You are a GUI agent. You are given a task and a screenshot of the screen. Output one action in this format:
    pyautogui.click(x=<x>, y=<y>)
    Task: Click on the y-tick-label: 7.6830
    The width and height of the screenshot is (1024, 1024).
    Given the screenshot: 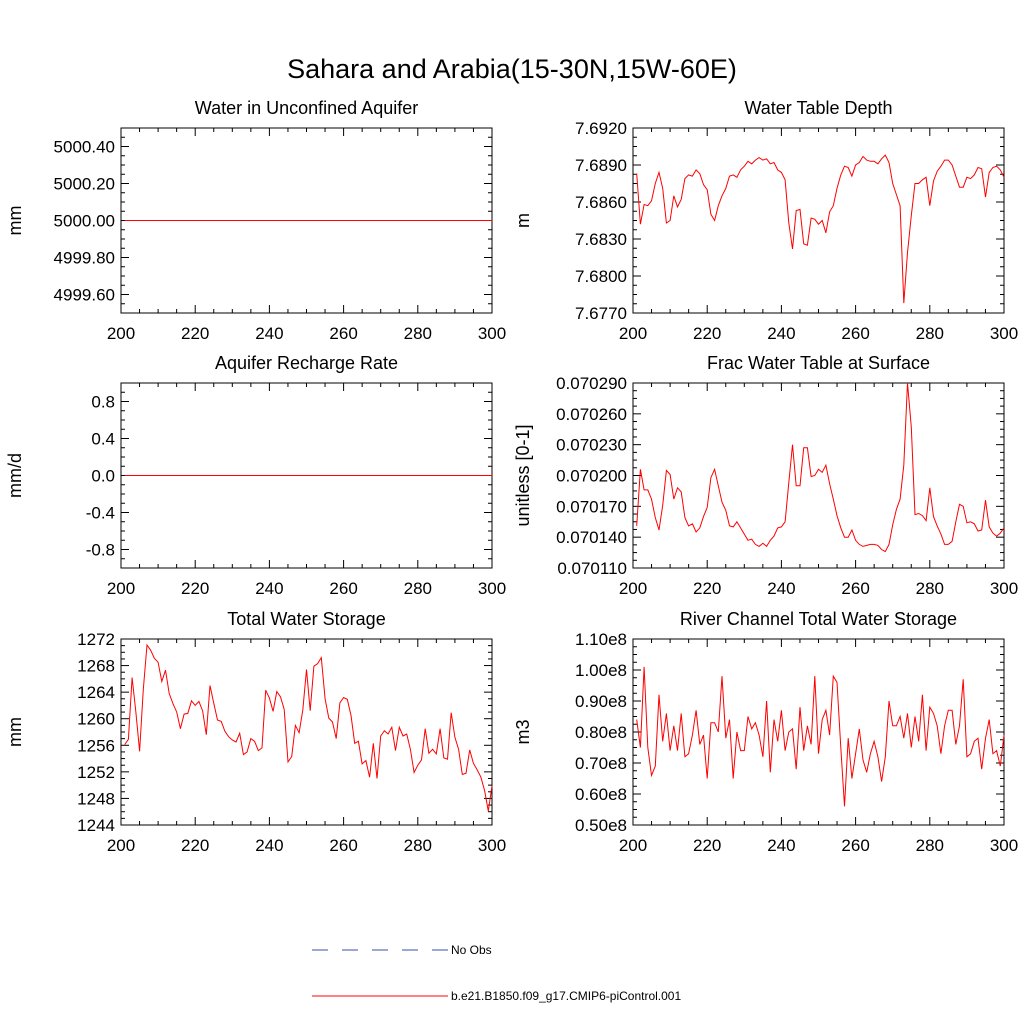 What is the action you would take?
    pyautogui.click(x=601, y=239)
    